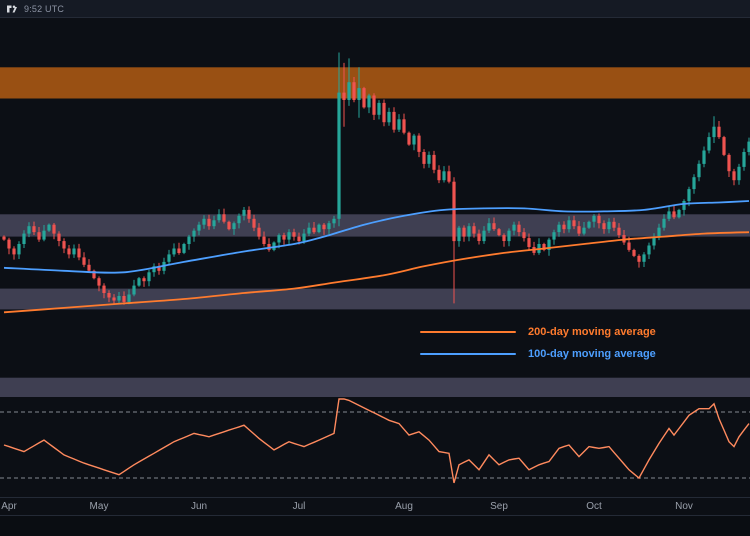 This screenshot has width=750, height=536. I want to click on ma100-legend-row: 100-day moving average, so click(538, 354).